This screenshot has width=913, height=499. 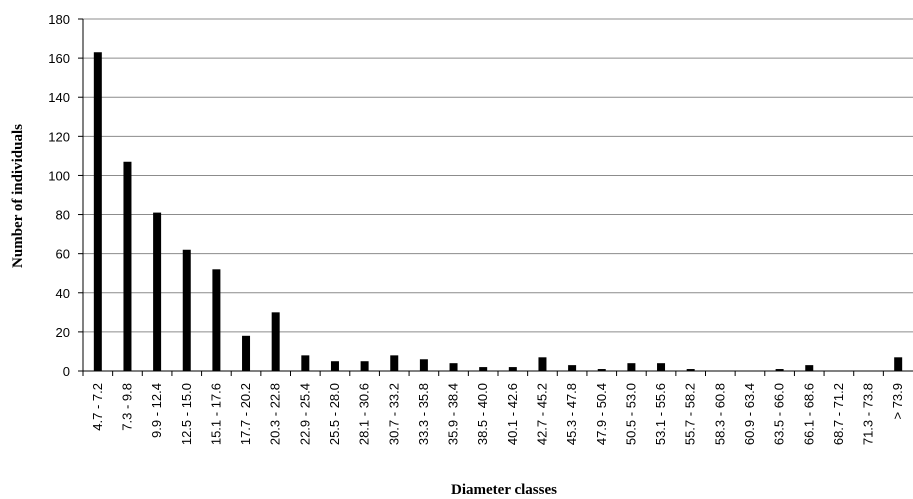 I want to click on y-tick-label: 80, so click(x=63, y=215).